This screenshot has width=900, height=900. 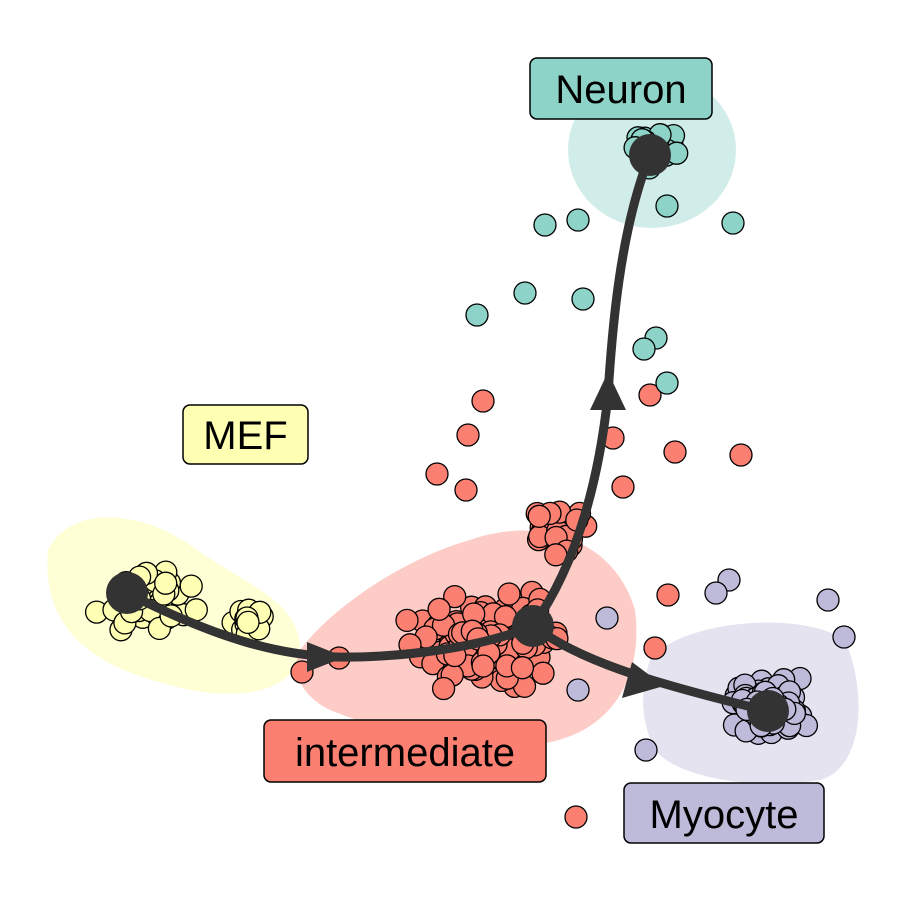 I want to click on label-box-intermediate, so click(x=405, y=751).